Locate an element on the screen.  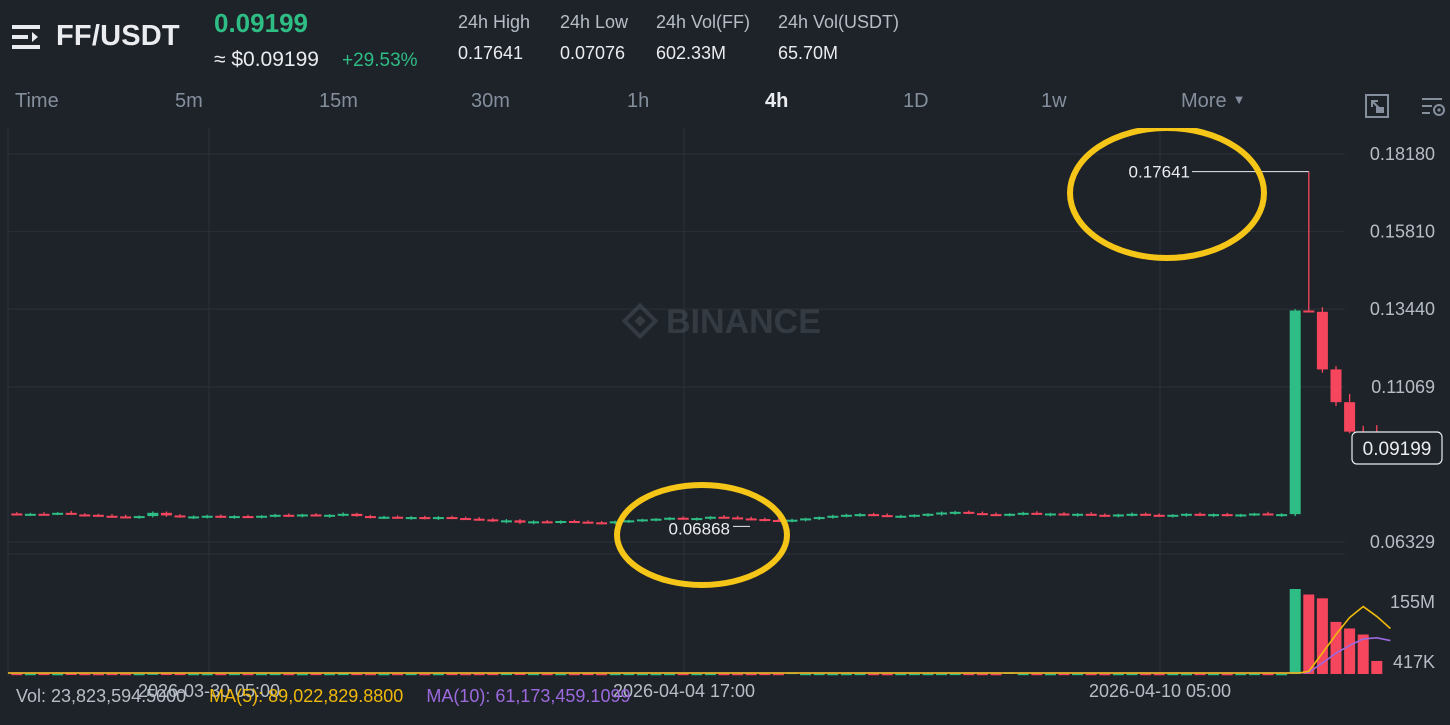
price-axis-label: 0.06329 is located at coordinates (1402, 542).